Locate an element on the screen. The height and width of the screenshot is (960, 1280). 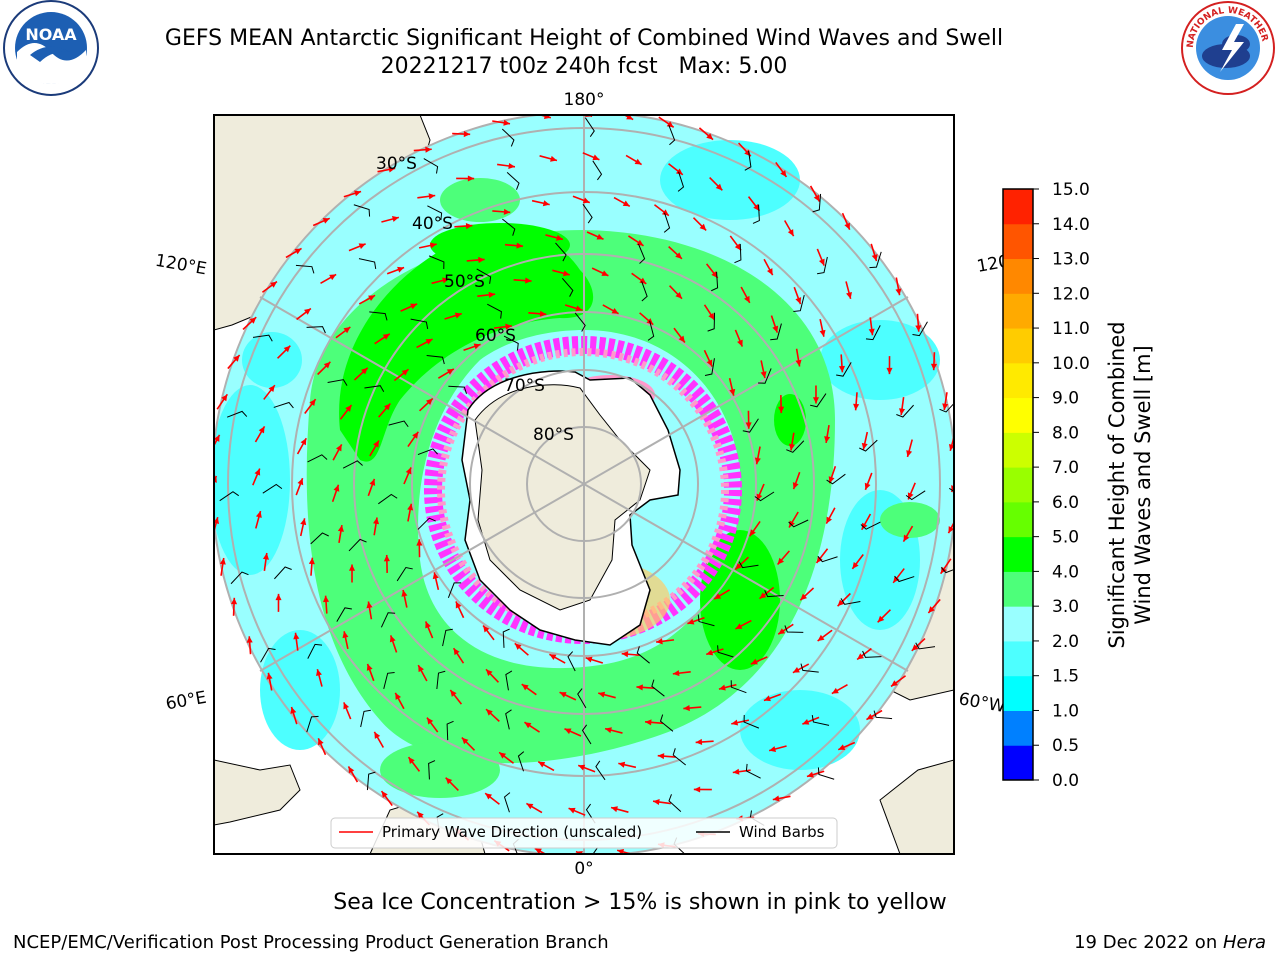
colorbar-tick-label: 6.0 is located at coordinates (1065, 503).